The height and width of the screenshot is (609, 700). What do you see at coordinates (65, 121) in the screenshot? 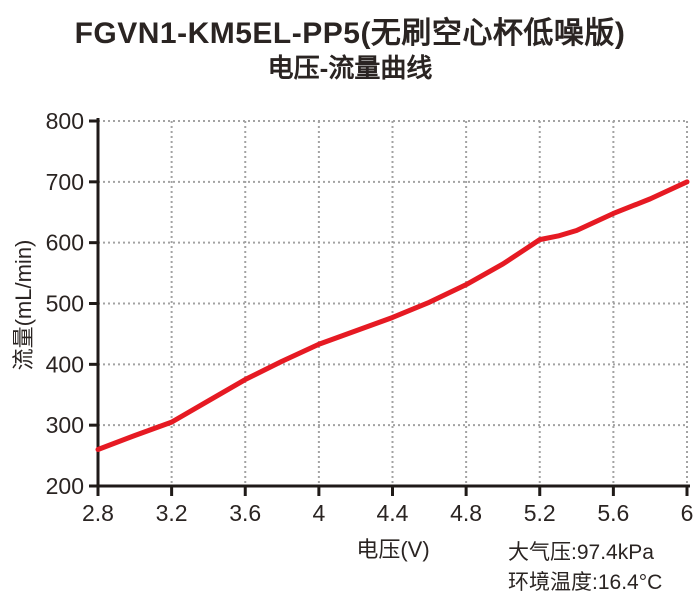
I see `y-tick-label: 800` at bounding box center [65, 121].